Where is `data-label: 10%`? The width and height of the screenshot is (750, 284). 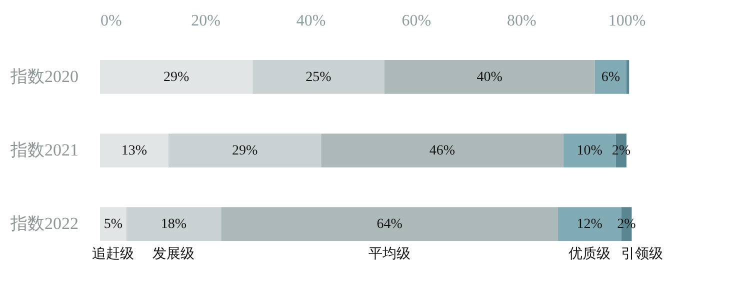 data-label: 10% is located at coordinates (589, 151).